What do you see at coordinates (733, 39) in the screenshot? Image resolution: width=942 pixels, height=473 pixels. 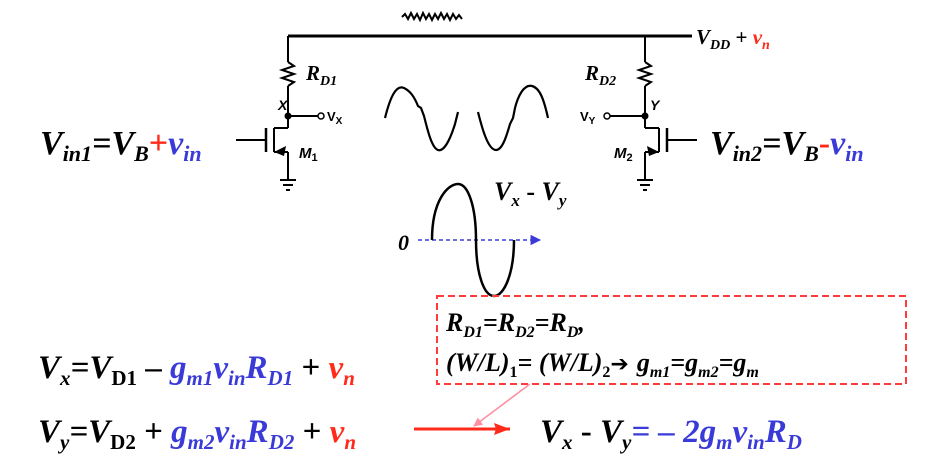 I see `supply-label: VDD + vn` at bounding box center [733, 39].